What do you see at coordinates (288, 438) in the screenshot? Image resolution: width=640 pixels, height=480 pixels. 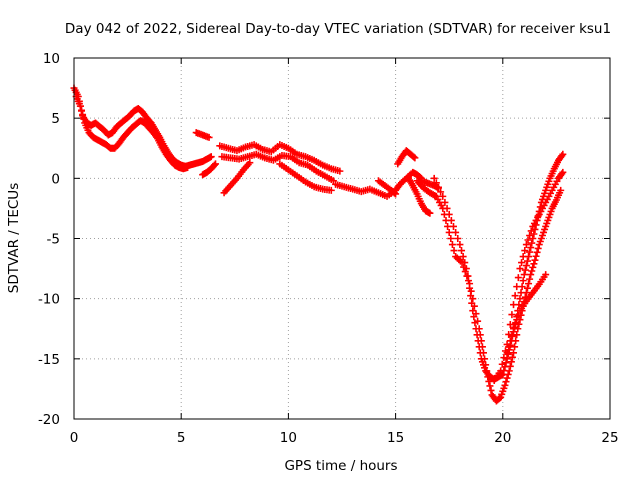 I see `x-tick-label: 10` at bounding box center [288, 438].